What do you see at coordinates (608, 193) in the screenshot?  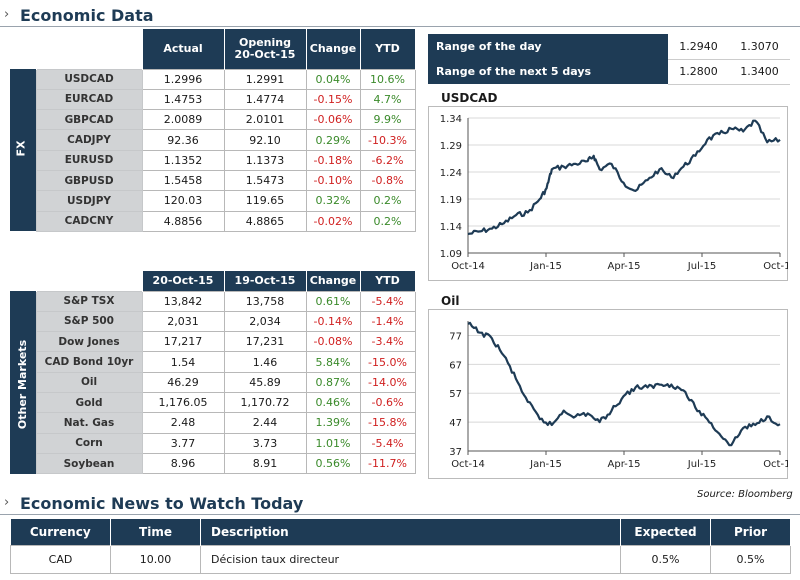 I see `chart-frame` at bounding box center [608, 193].